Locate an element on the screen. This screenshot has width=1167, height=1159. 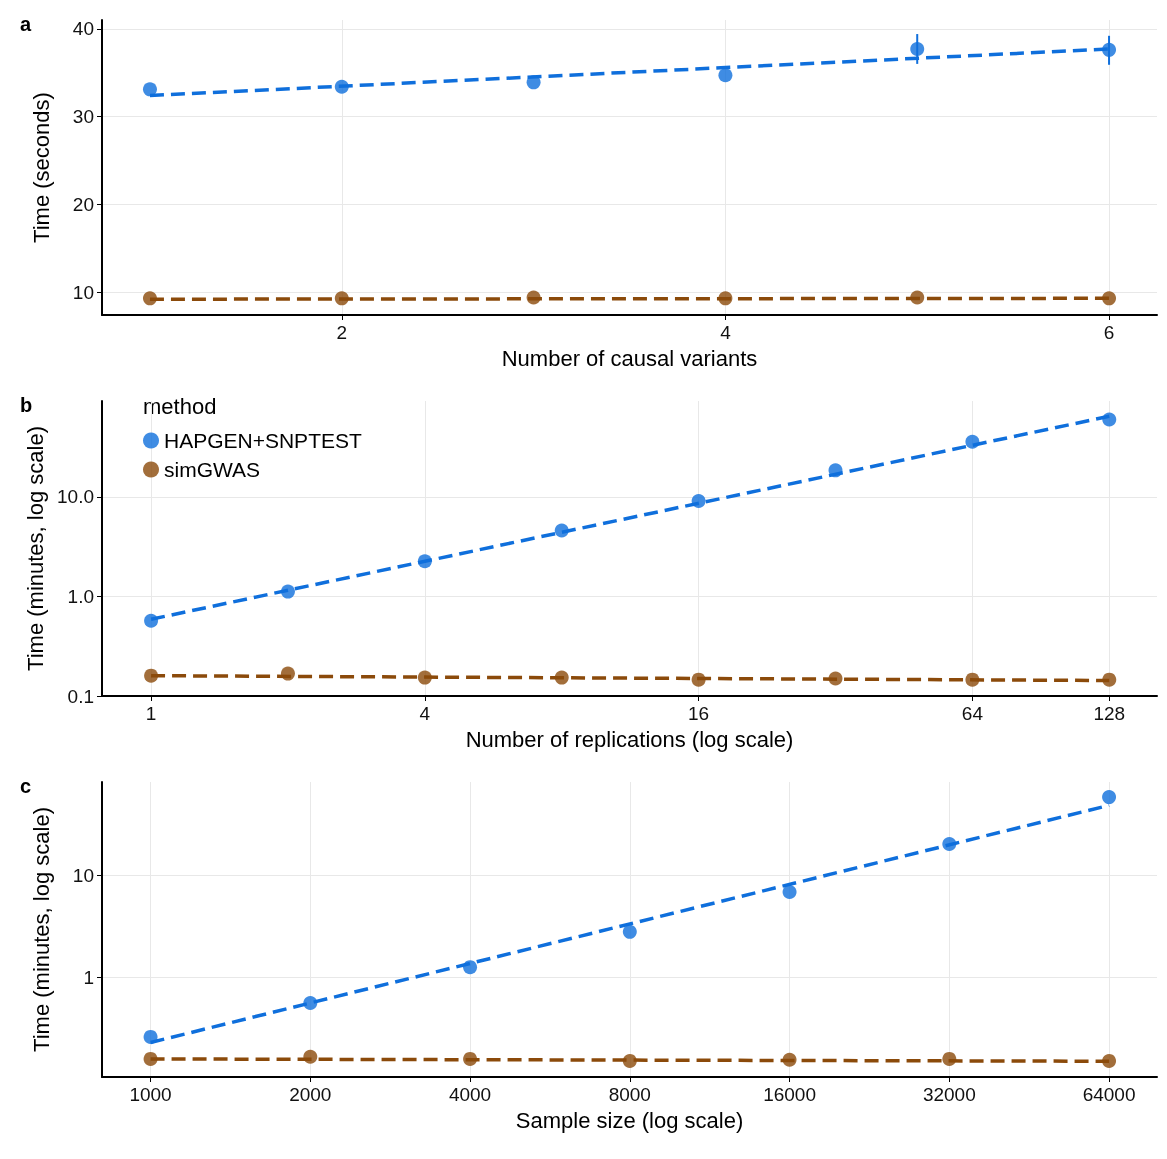
x-tick-label: 2000 is located at coordinates (310, 1094).